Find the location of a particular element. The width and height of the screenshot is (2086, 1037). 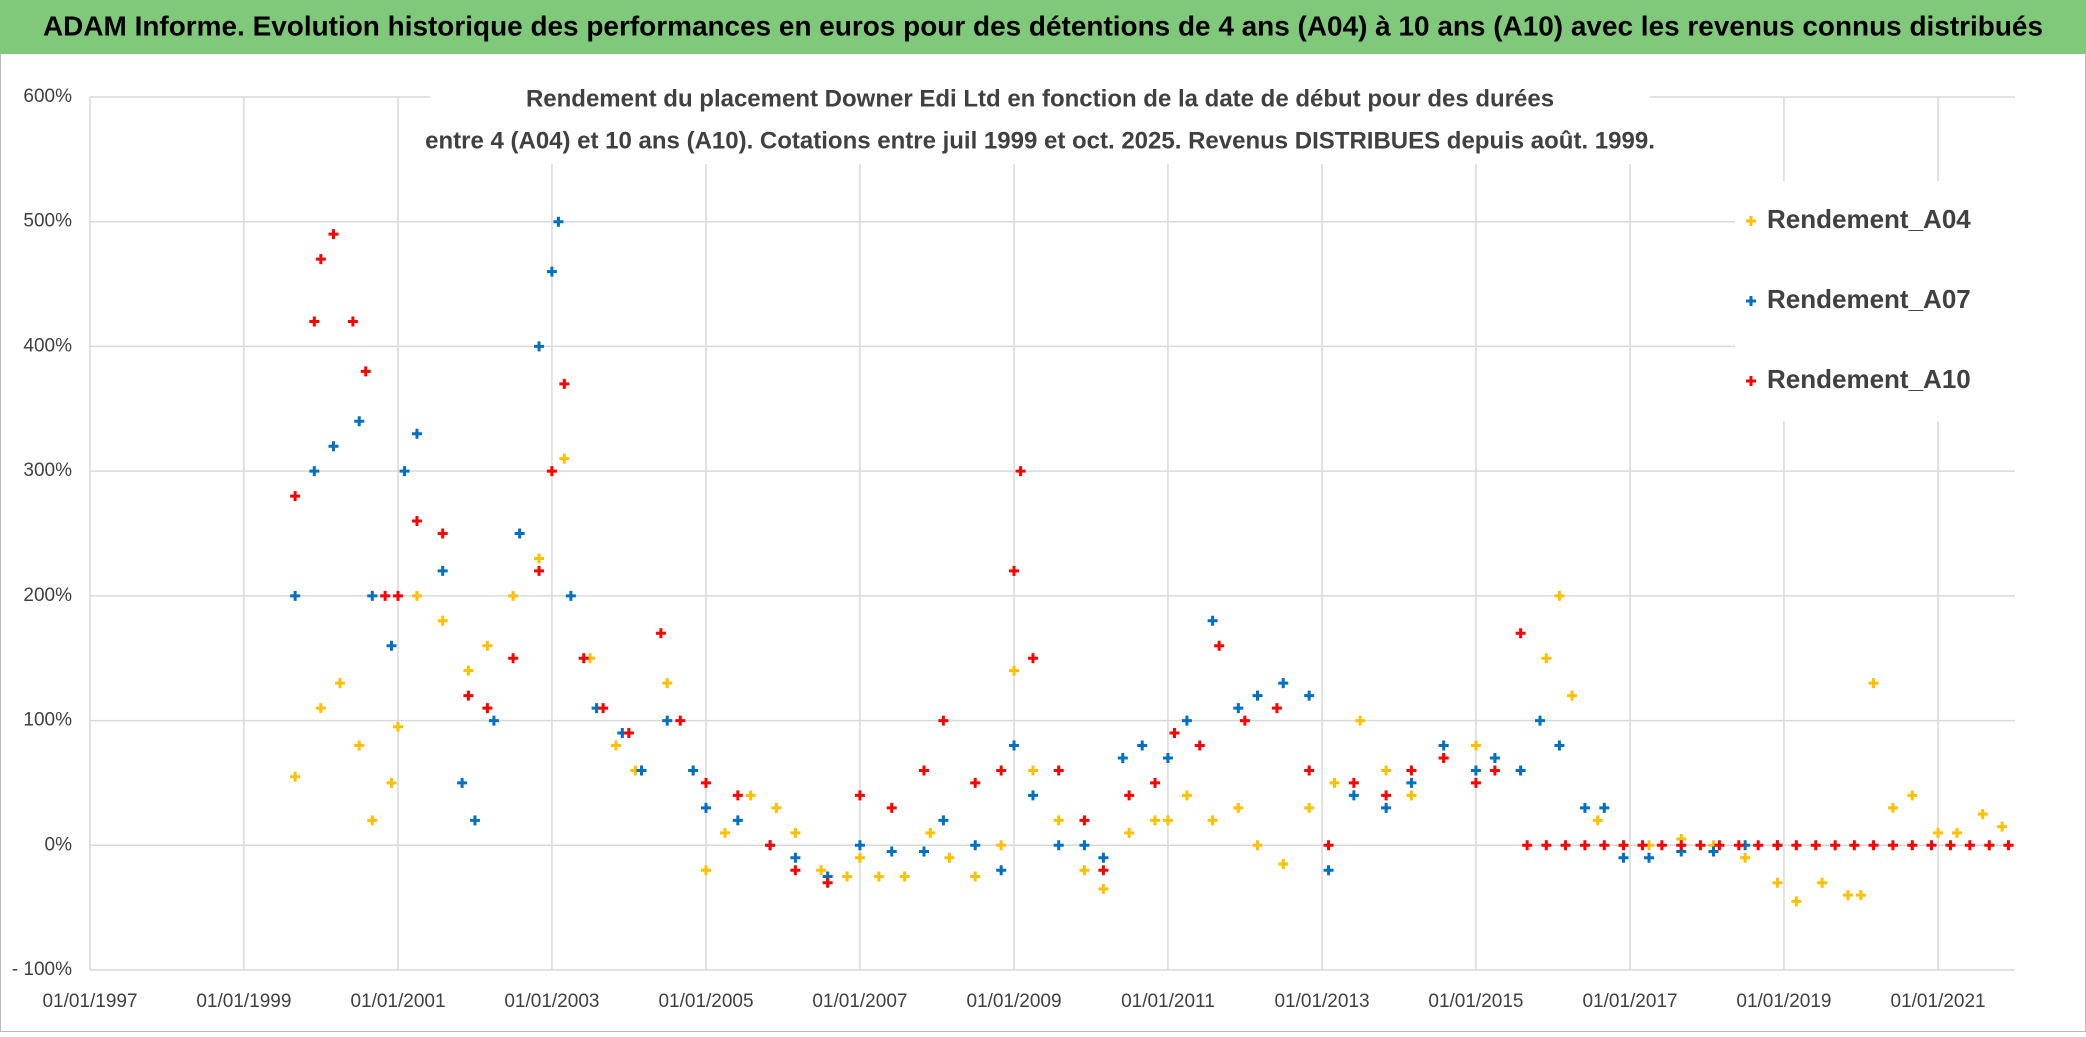

x-tick-label: 01/01/1999 is located at coordinates (243, 1001).